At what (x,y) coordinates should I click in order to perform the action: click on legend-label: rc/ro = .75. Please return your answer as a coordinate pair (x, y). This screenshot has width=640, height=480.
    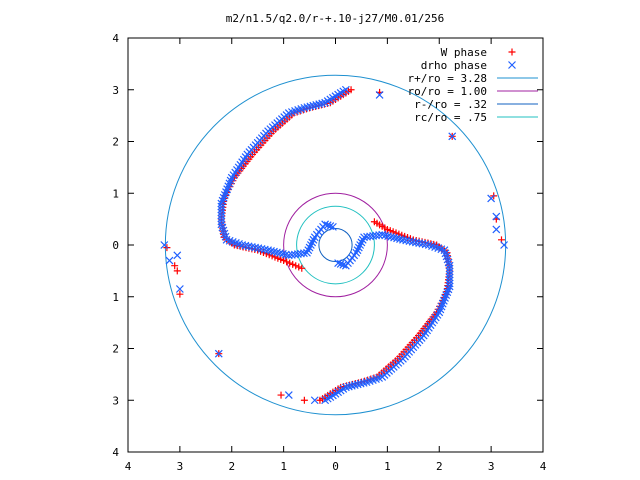
    Looking at the image, I should click on (450, 117).